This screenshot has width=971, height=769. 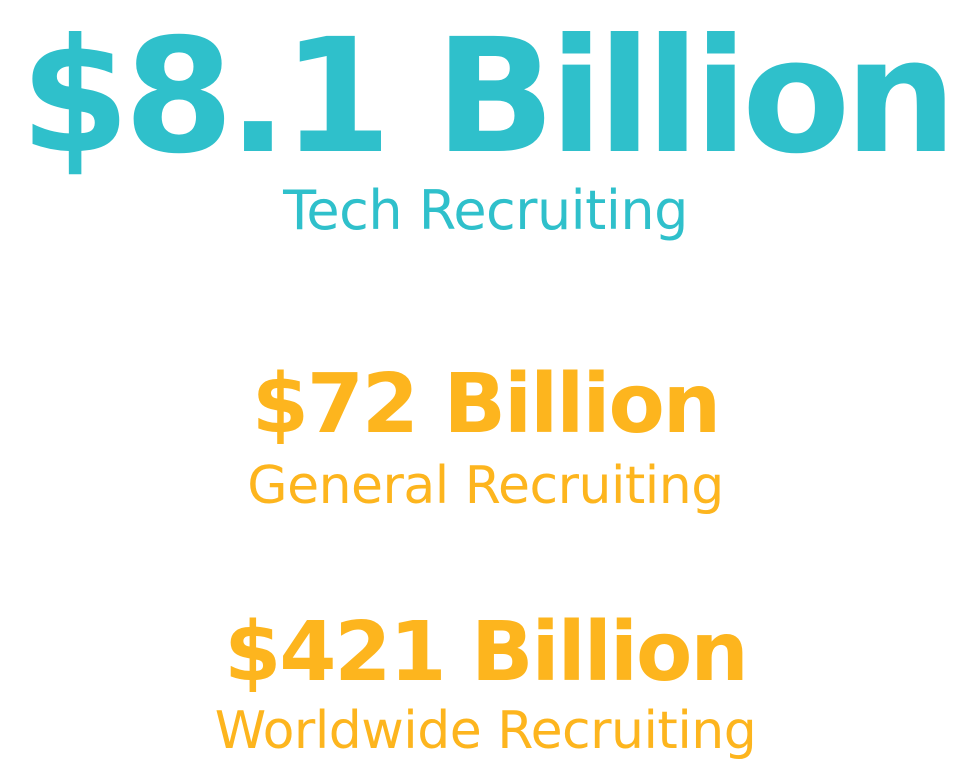 What do you see at coordinates (485, 486) in the screenshot?
I see `general-recruiting-label: General Recruiting` at bounding box center [485, 486].